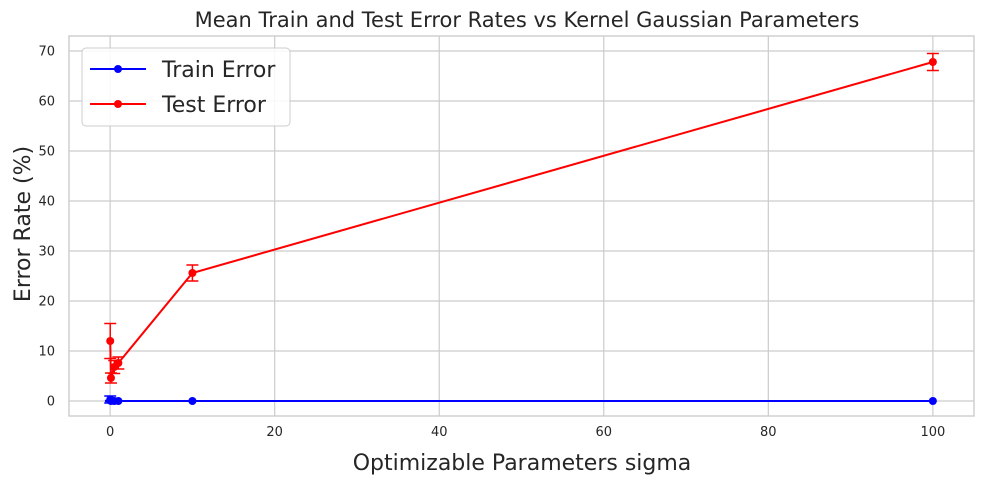  Describe the element at coordinates (46, 302) in the screenshot. I see `y-tick-label: 20` at that location.